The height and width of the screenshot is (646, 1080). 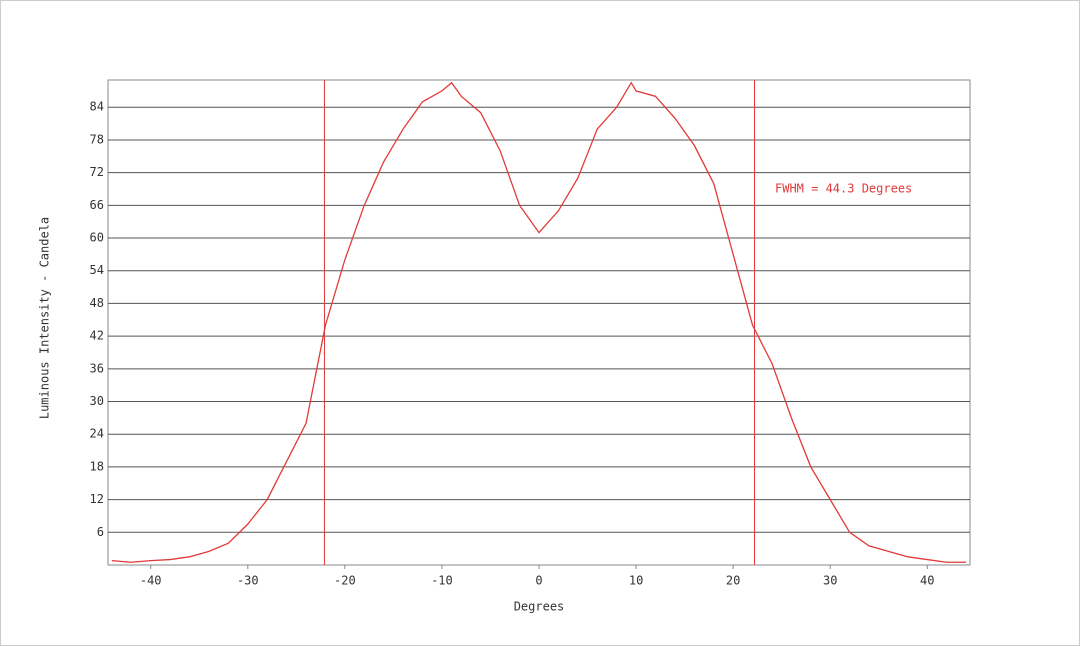 I want to click on x-axis-label: Degrees, so click(x=539, y=607).